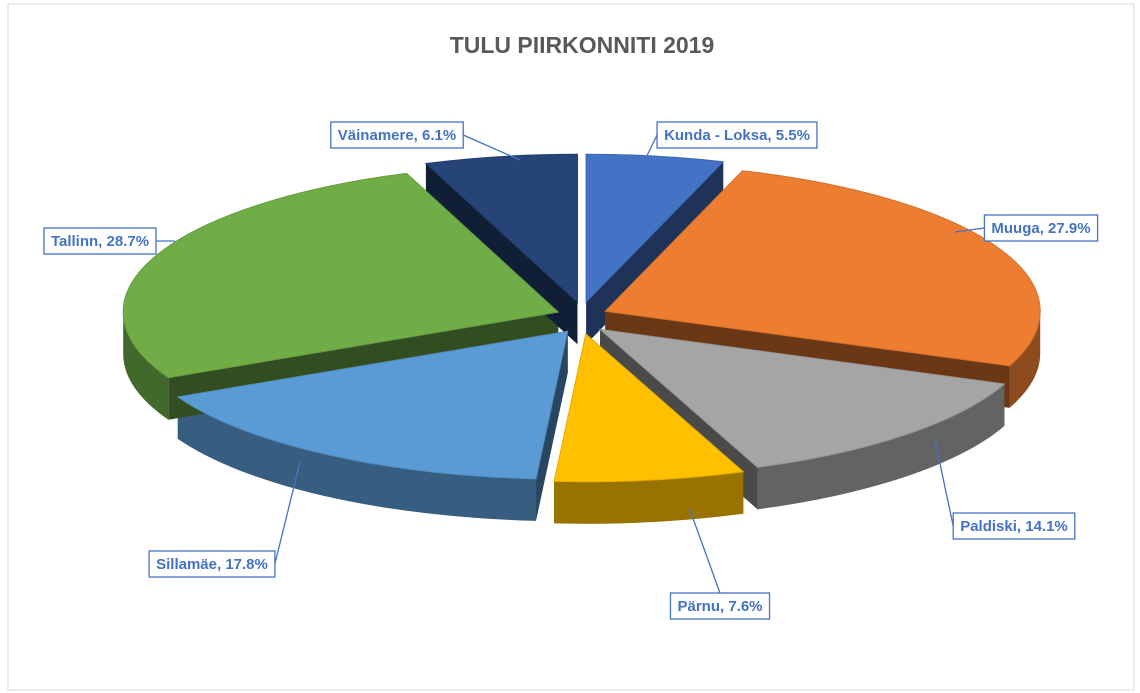 Image resolution: width=1140 pixels, height=693 pixels. I want to click on data-label: Sillamäe, 17.8%, so click(212, 564).